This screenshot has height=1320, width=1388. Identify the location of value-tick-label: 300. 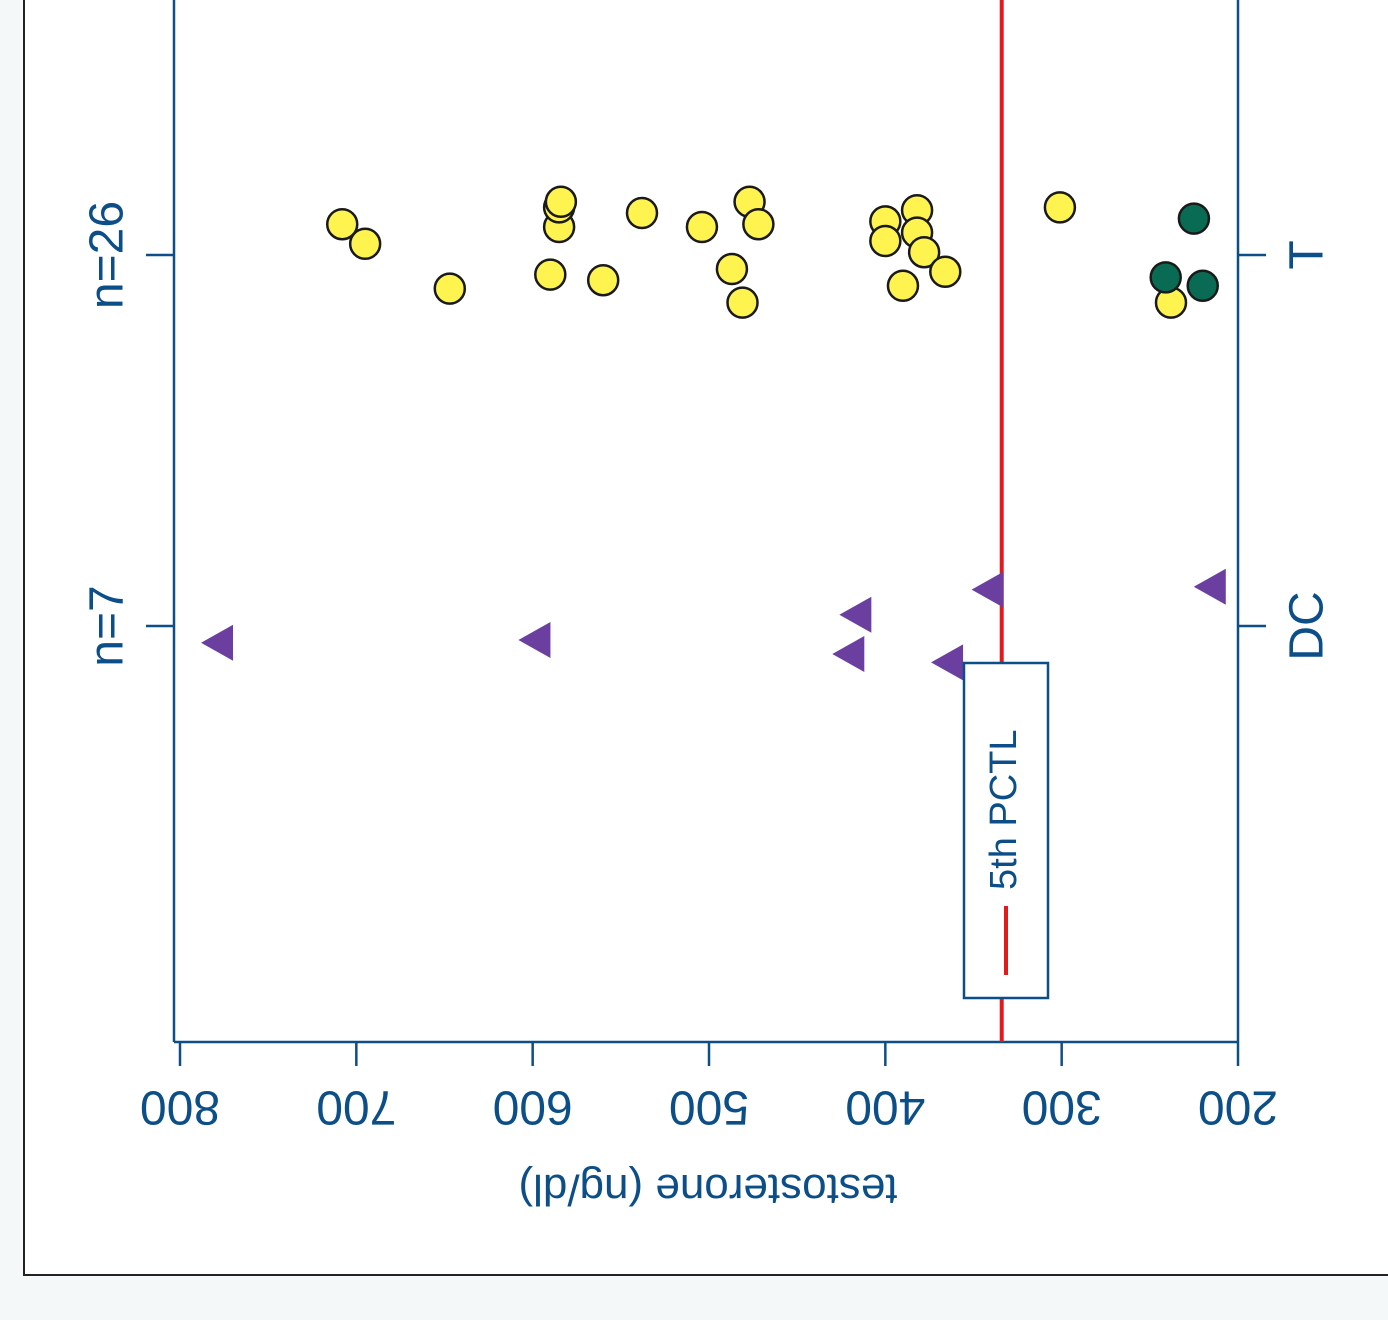
(1062, 1106).